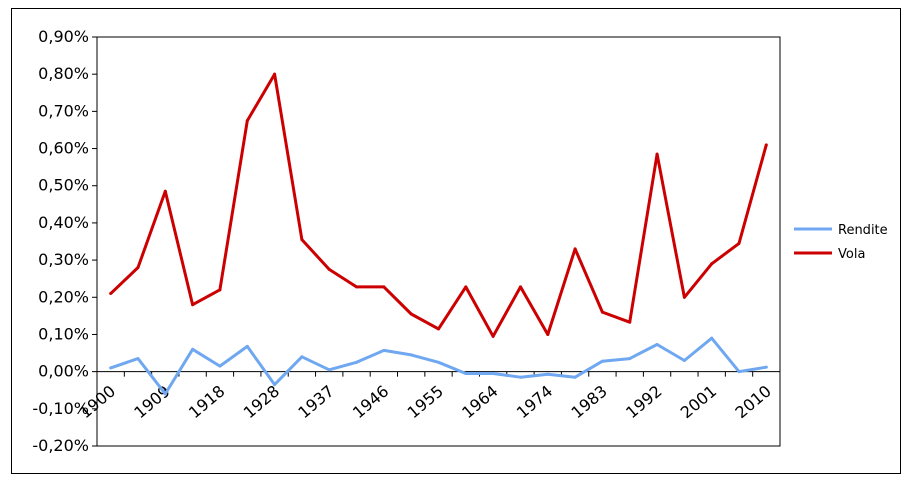 The height and width of the screenshot is (480, 918). Describe the element at coordinates (63, 371) in the screenshot. I see `y-tick-label: 0,00%` at that location.